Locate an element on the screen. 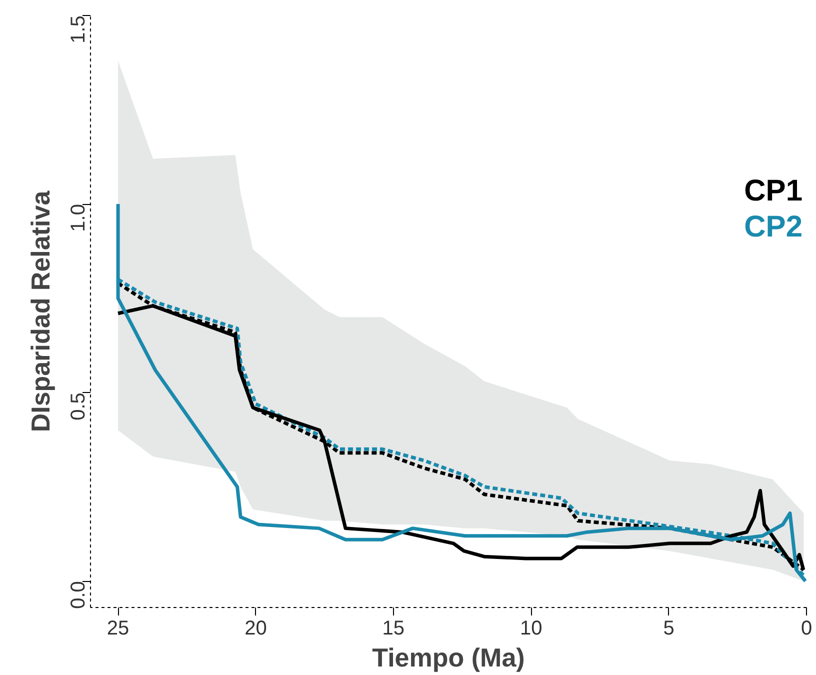  x-tick-label: 25 is located at coordinates (118, 629).